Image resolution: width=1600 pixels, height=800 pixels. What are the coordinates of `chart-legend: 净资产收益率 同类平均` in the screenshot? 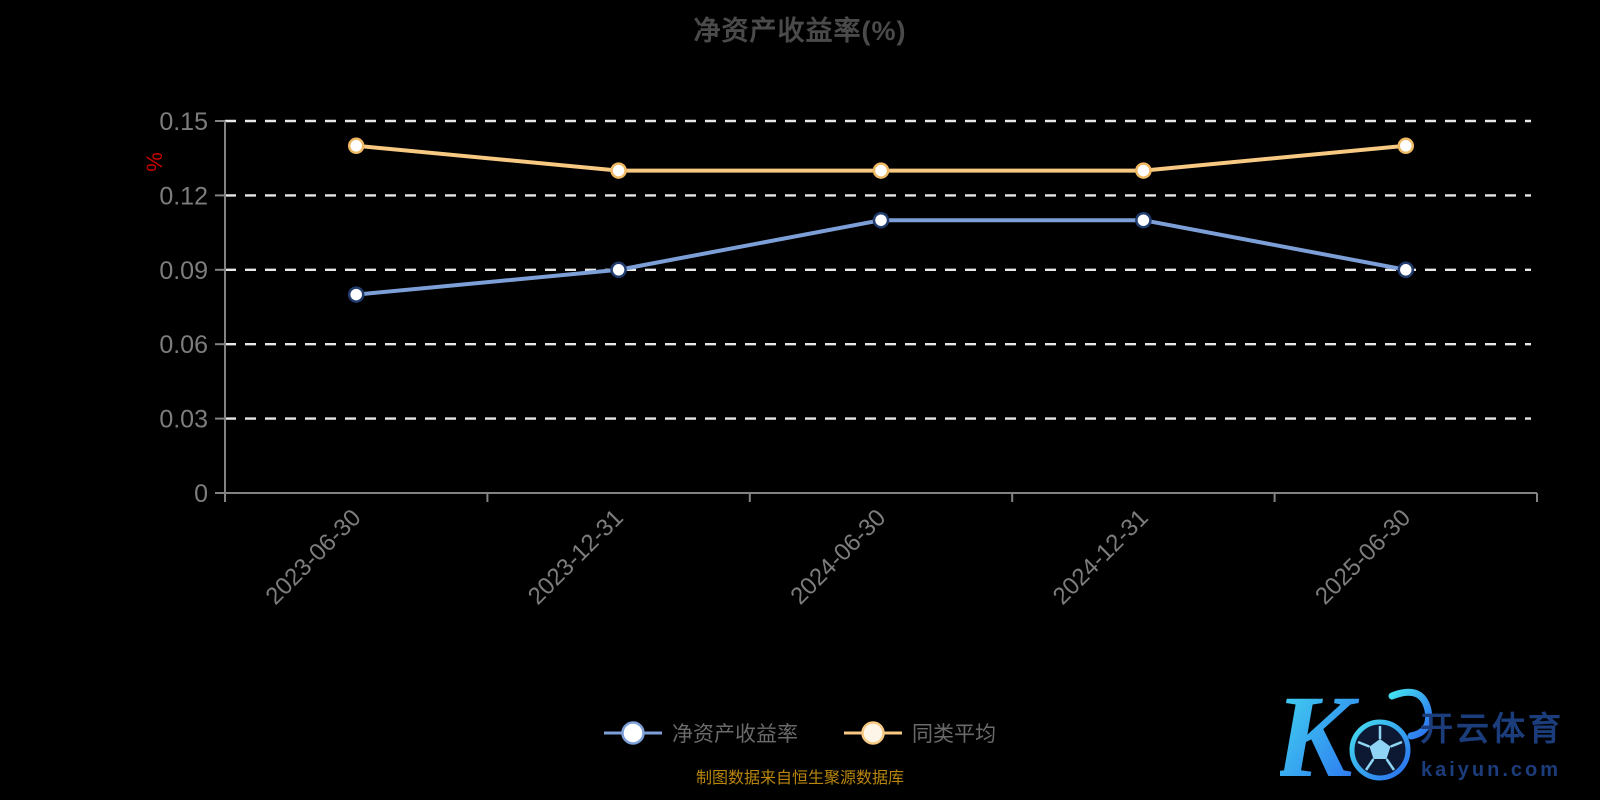 It's located at (800, 733).